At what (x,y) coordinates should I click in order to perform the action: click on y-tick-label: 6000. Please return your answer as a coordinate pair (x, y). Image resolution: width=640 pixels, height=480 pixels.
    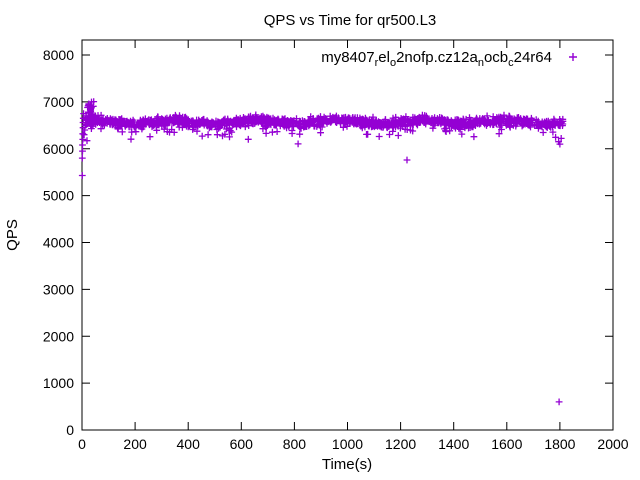
    Looking at the image, I should click on (58, 149).